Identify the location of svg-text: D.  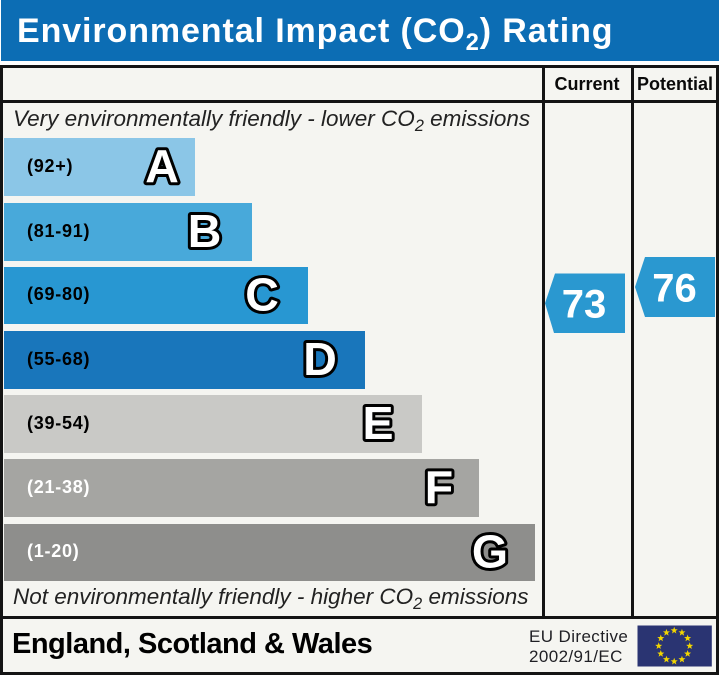
(320, 359).